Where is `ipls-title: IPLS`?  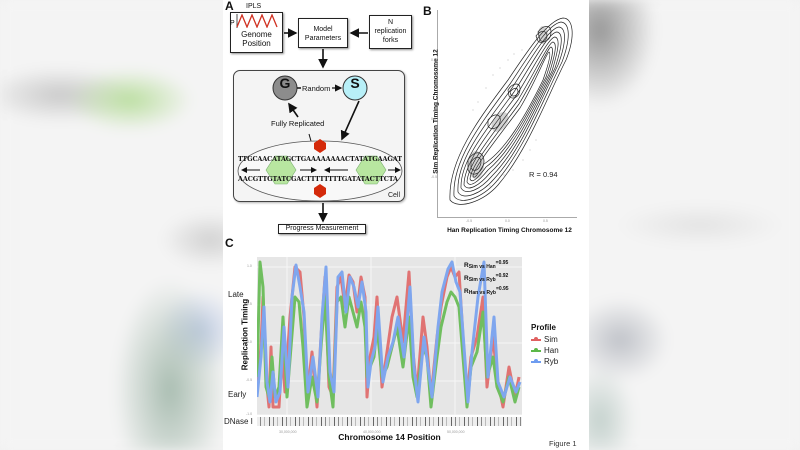 ipls-title: IPLS is located at coordinates (254, 6).